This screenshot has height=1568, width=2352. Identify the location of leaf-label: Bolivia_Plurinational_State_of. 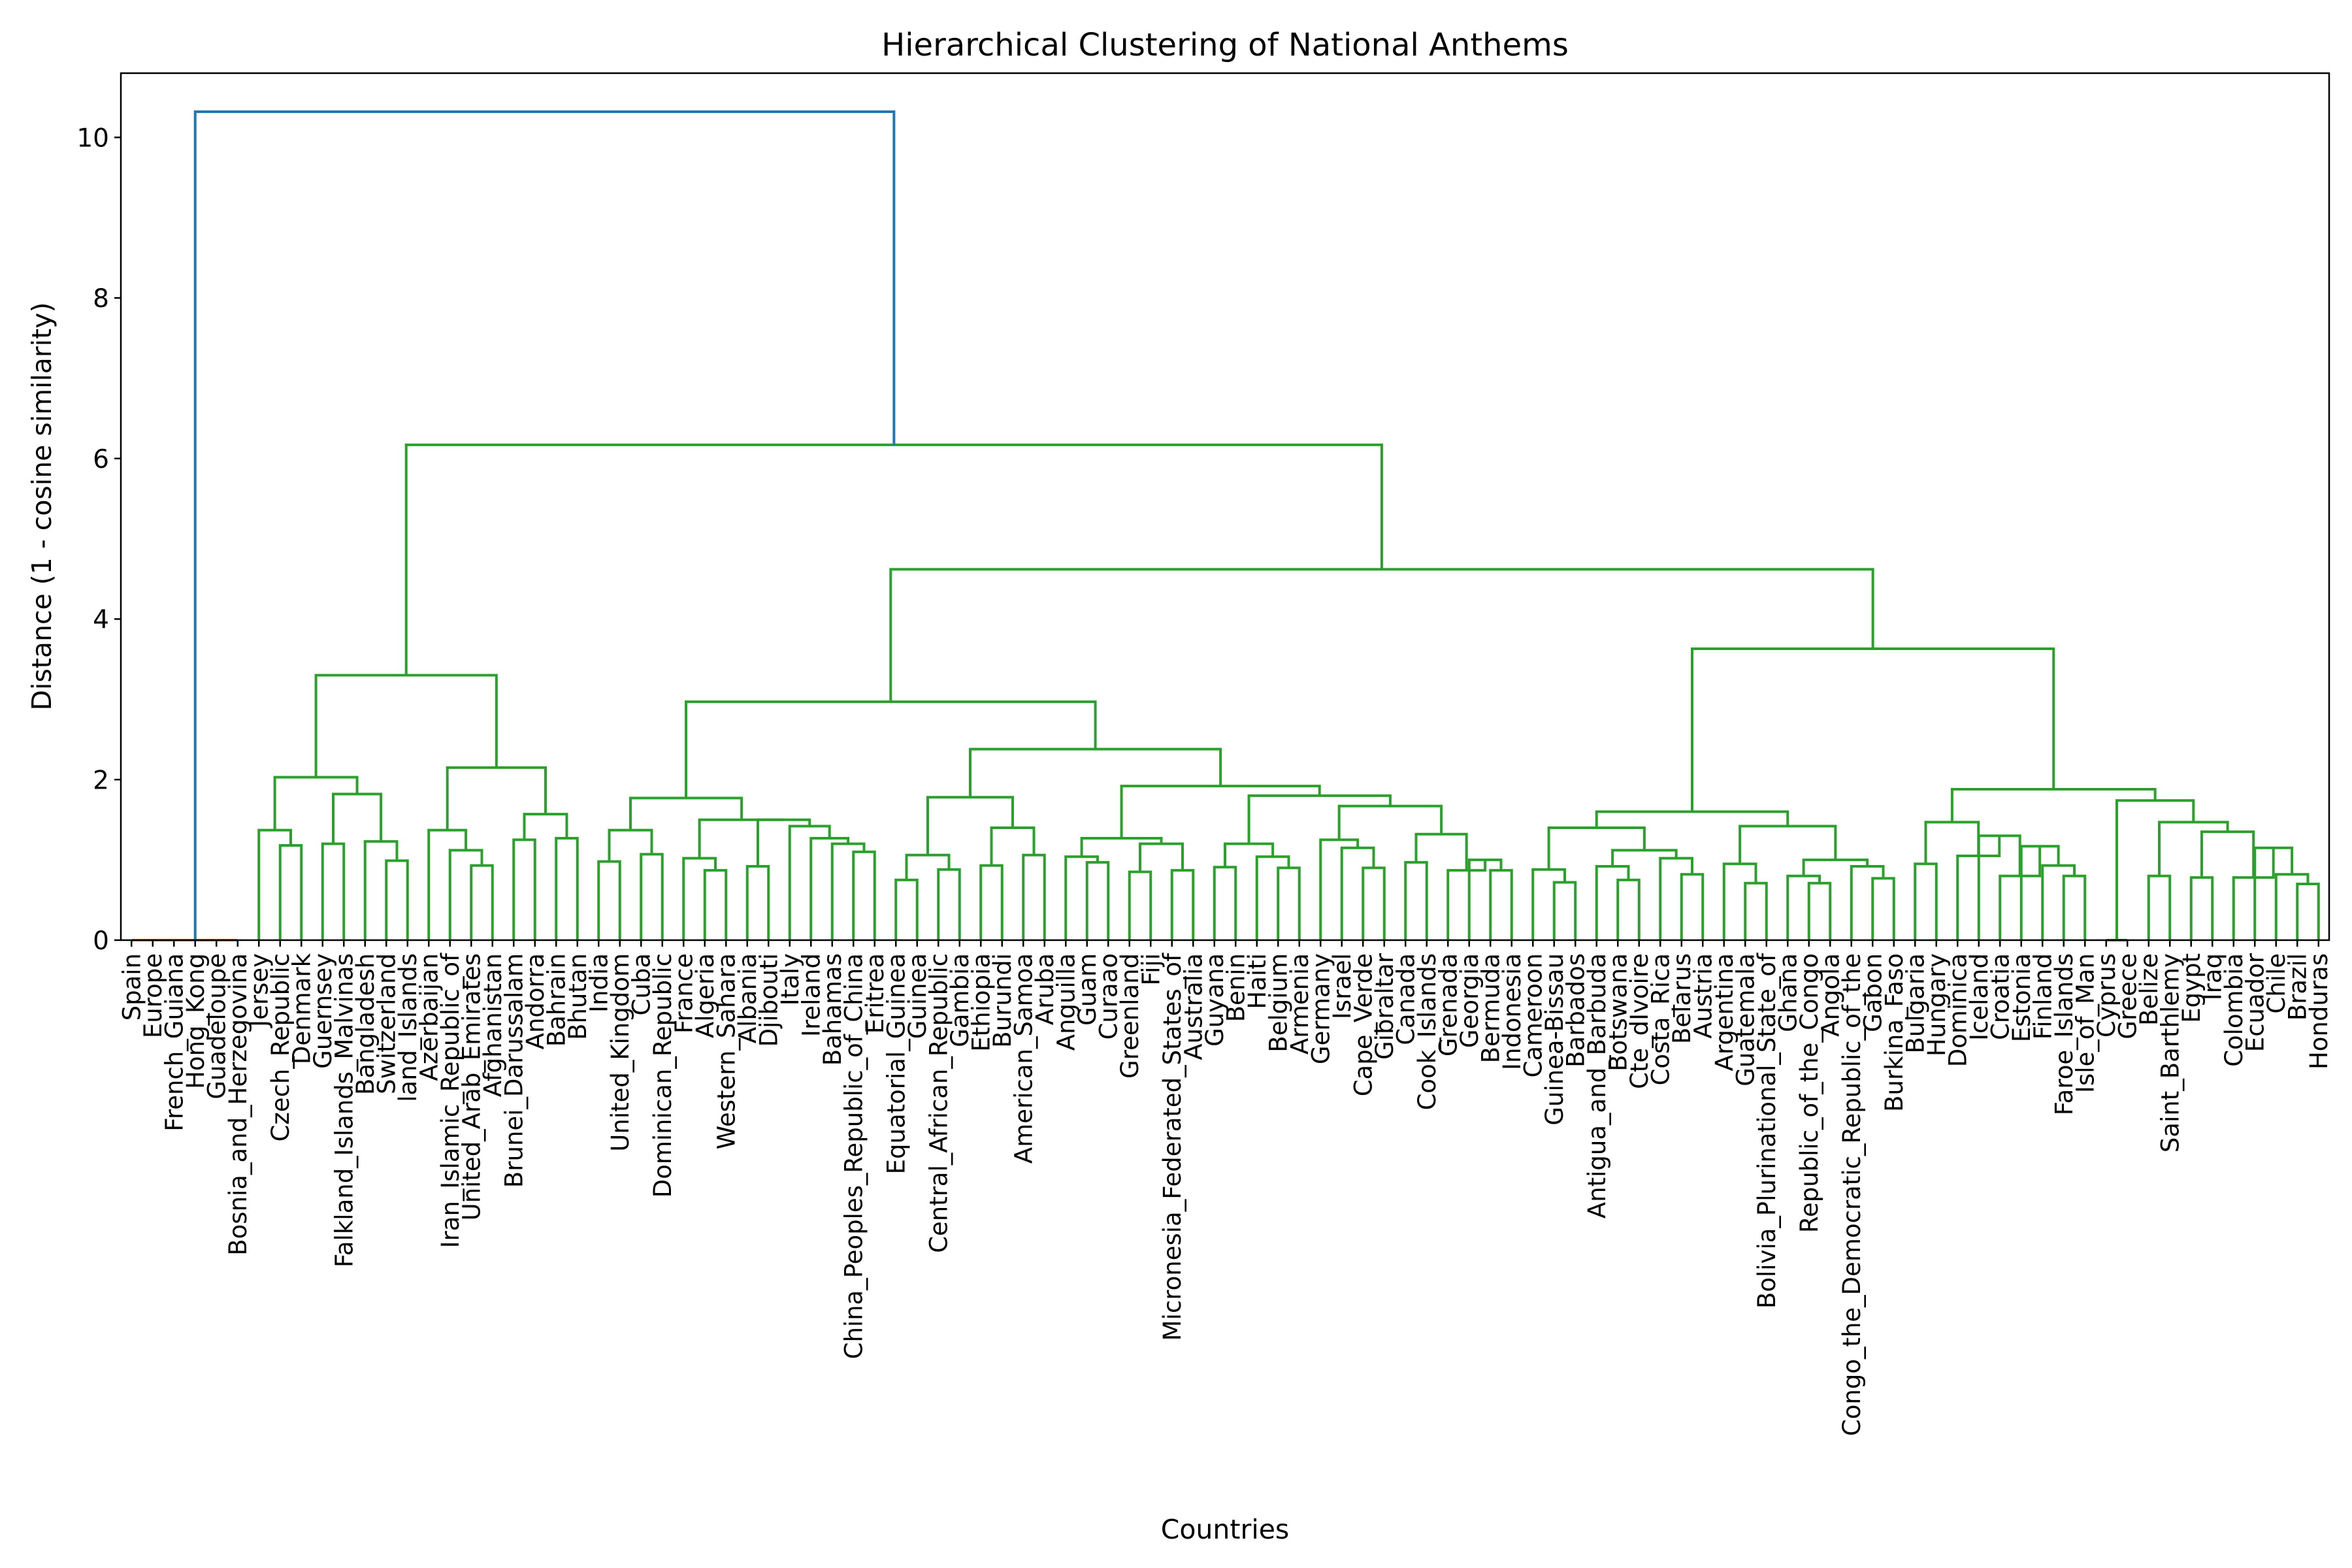
(1767, 1131).